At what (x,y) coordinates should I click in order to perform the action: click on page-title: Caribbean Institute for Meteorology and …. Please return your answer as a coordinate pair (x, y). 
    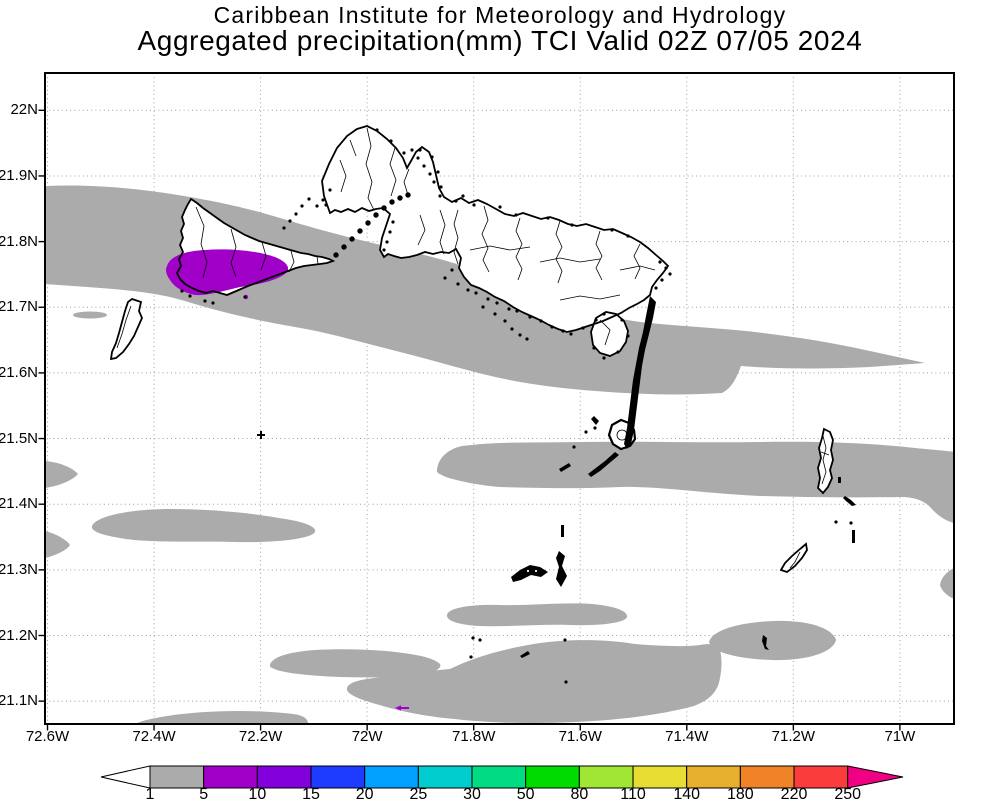
    Looking at the image, I should click on (500, 15).